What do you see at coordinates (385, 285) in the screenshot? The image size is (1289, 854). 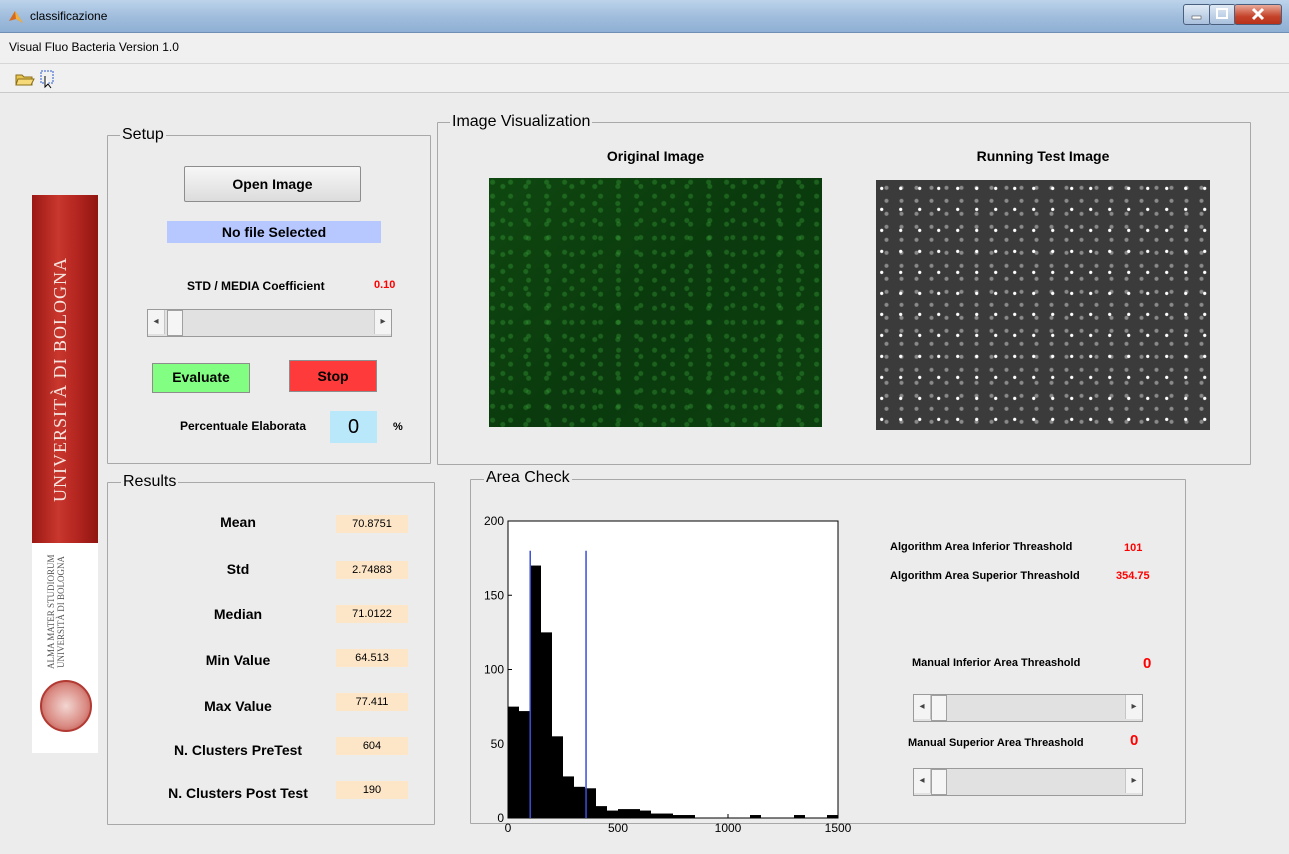 I see `coefficient-value: 0.10` at bounding box center [385, 285].